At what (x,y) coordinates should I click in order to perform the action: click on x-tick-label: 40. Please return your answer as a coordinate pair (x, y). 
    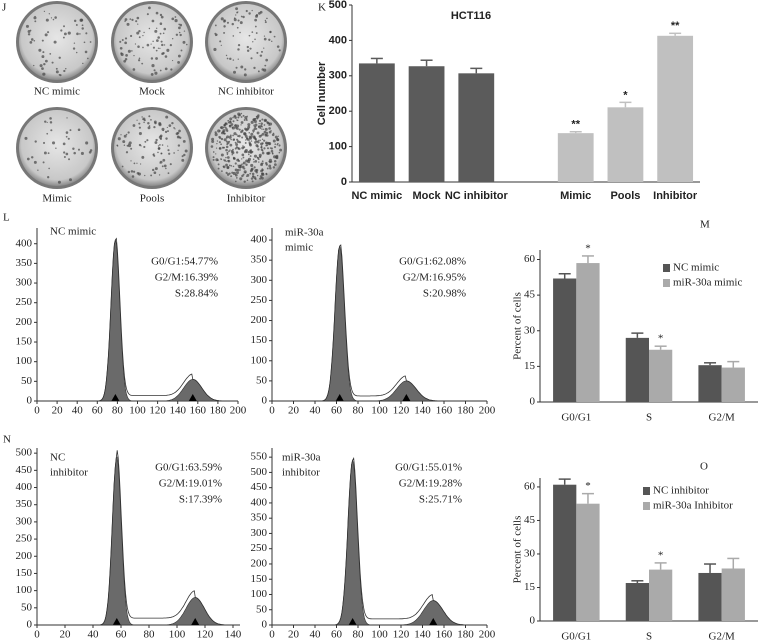
    Looking at the image, I should click on (316, 411).